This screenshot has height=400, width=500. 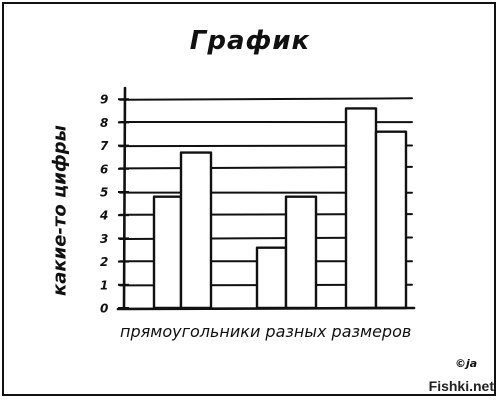 I want to click on watermark-text: Fishki.net, so click(x=461, y=386).